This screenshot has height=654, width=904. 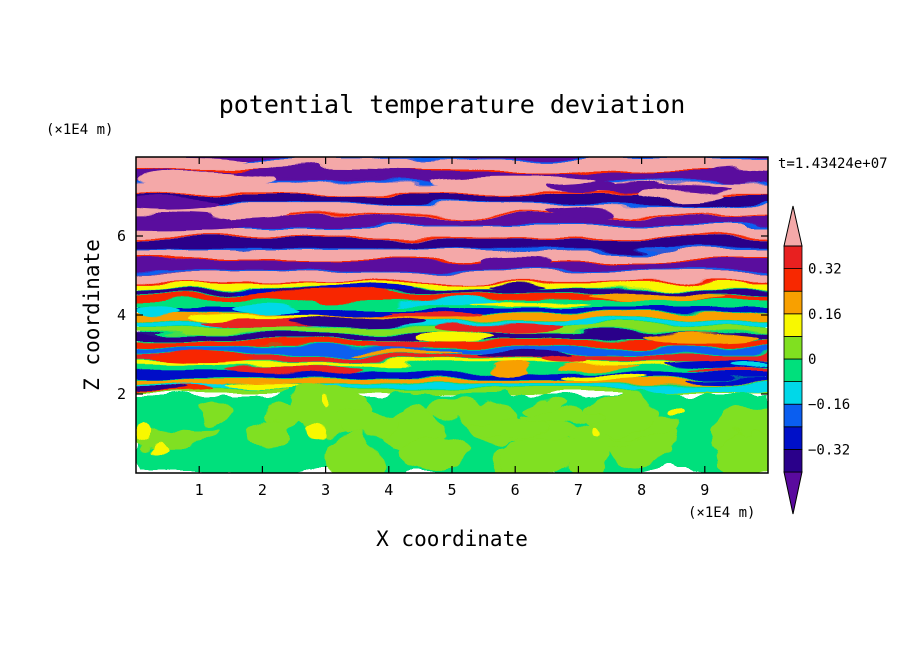 What do you see at coordinates (812, 360) in the screenshot?
I see `colorbar-tick-label: 0` at bounding box center [812, 360].